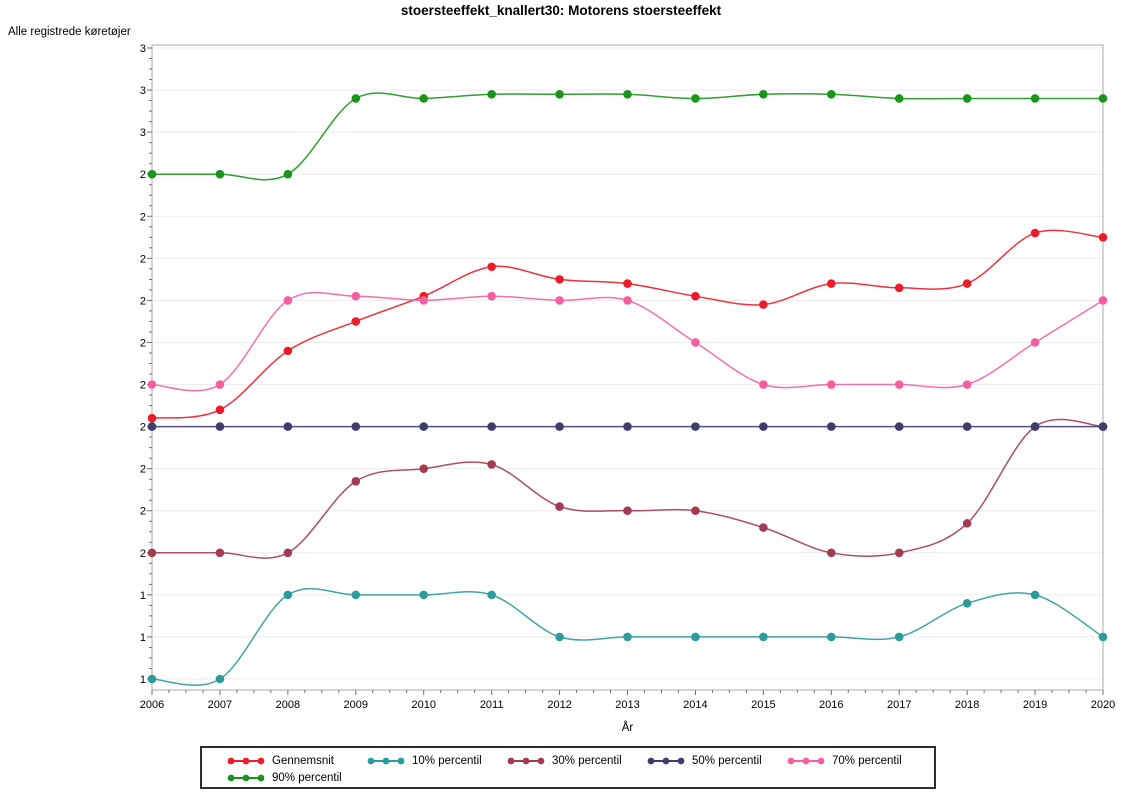 The width and height of the screenshot is (1122, 793). Describe the element at coordinates (856, 760) in the screenshot. I see `legend-entry: 70% percentil` at that location.